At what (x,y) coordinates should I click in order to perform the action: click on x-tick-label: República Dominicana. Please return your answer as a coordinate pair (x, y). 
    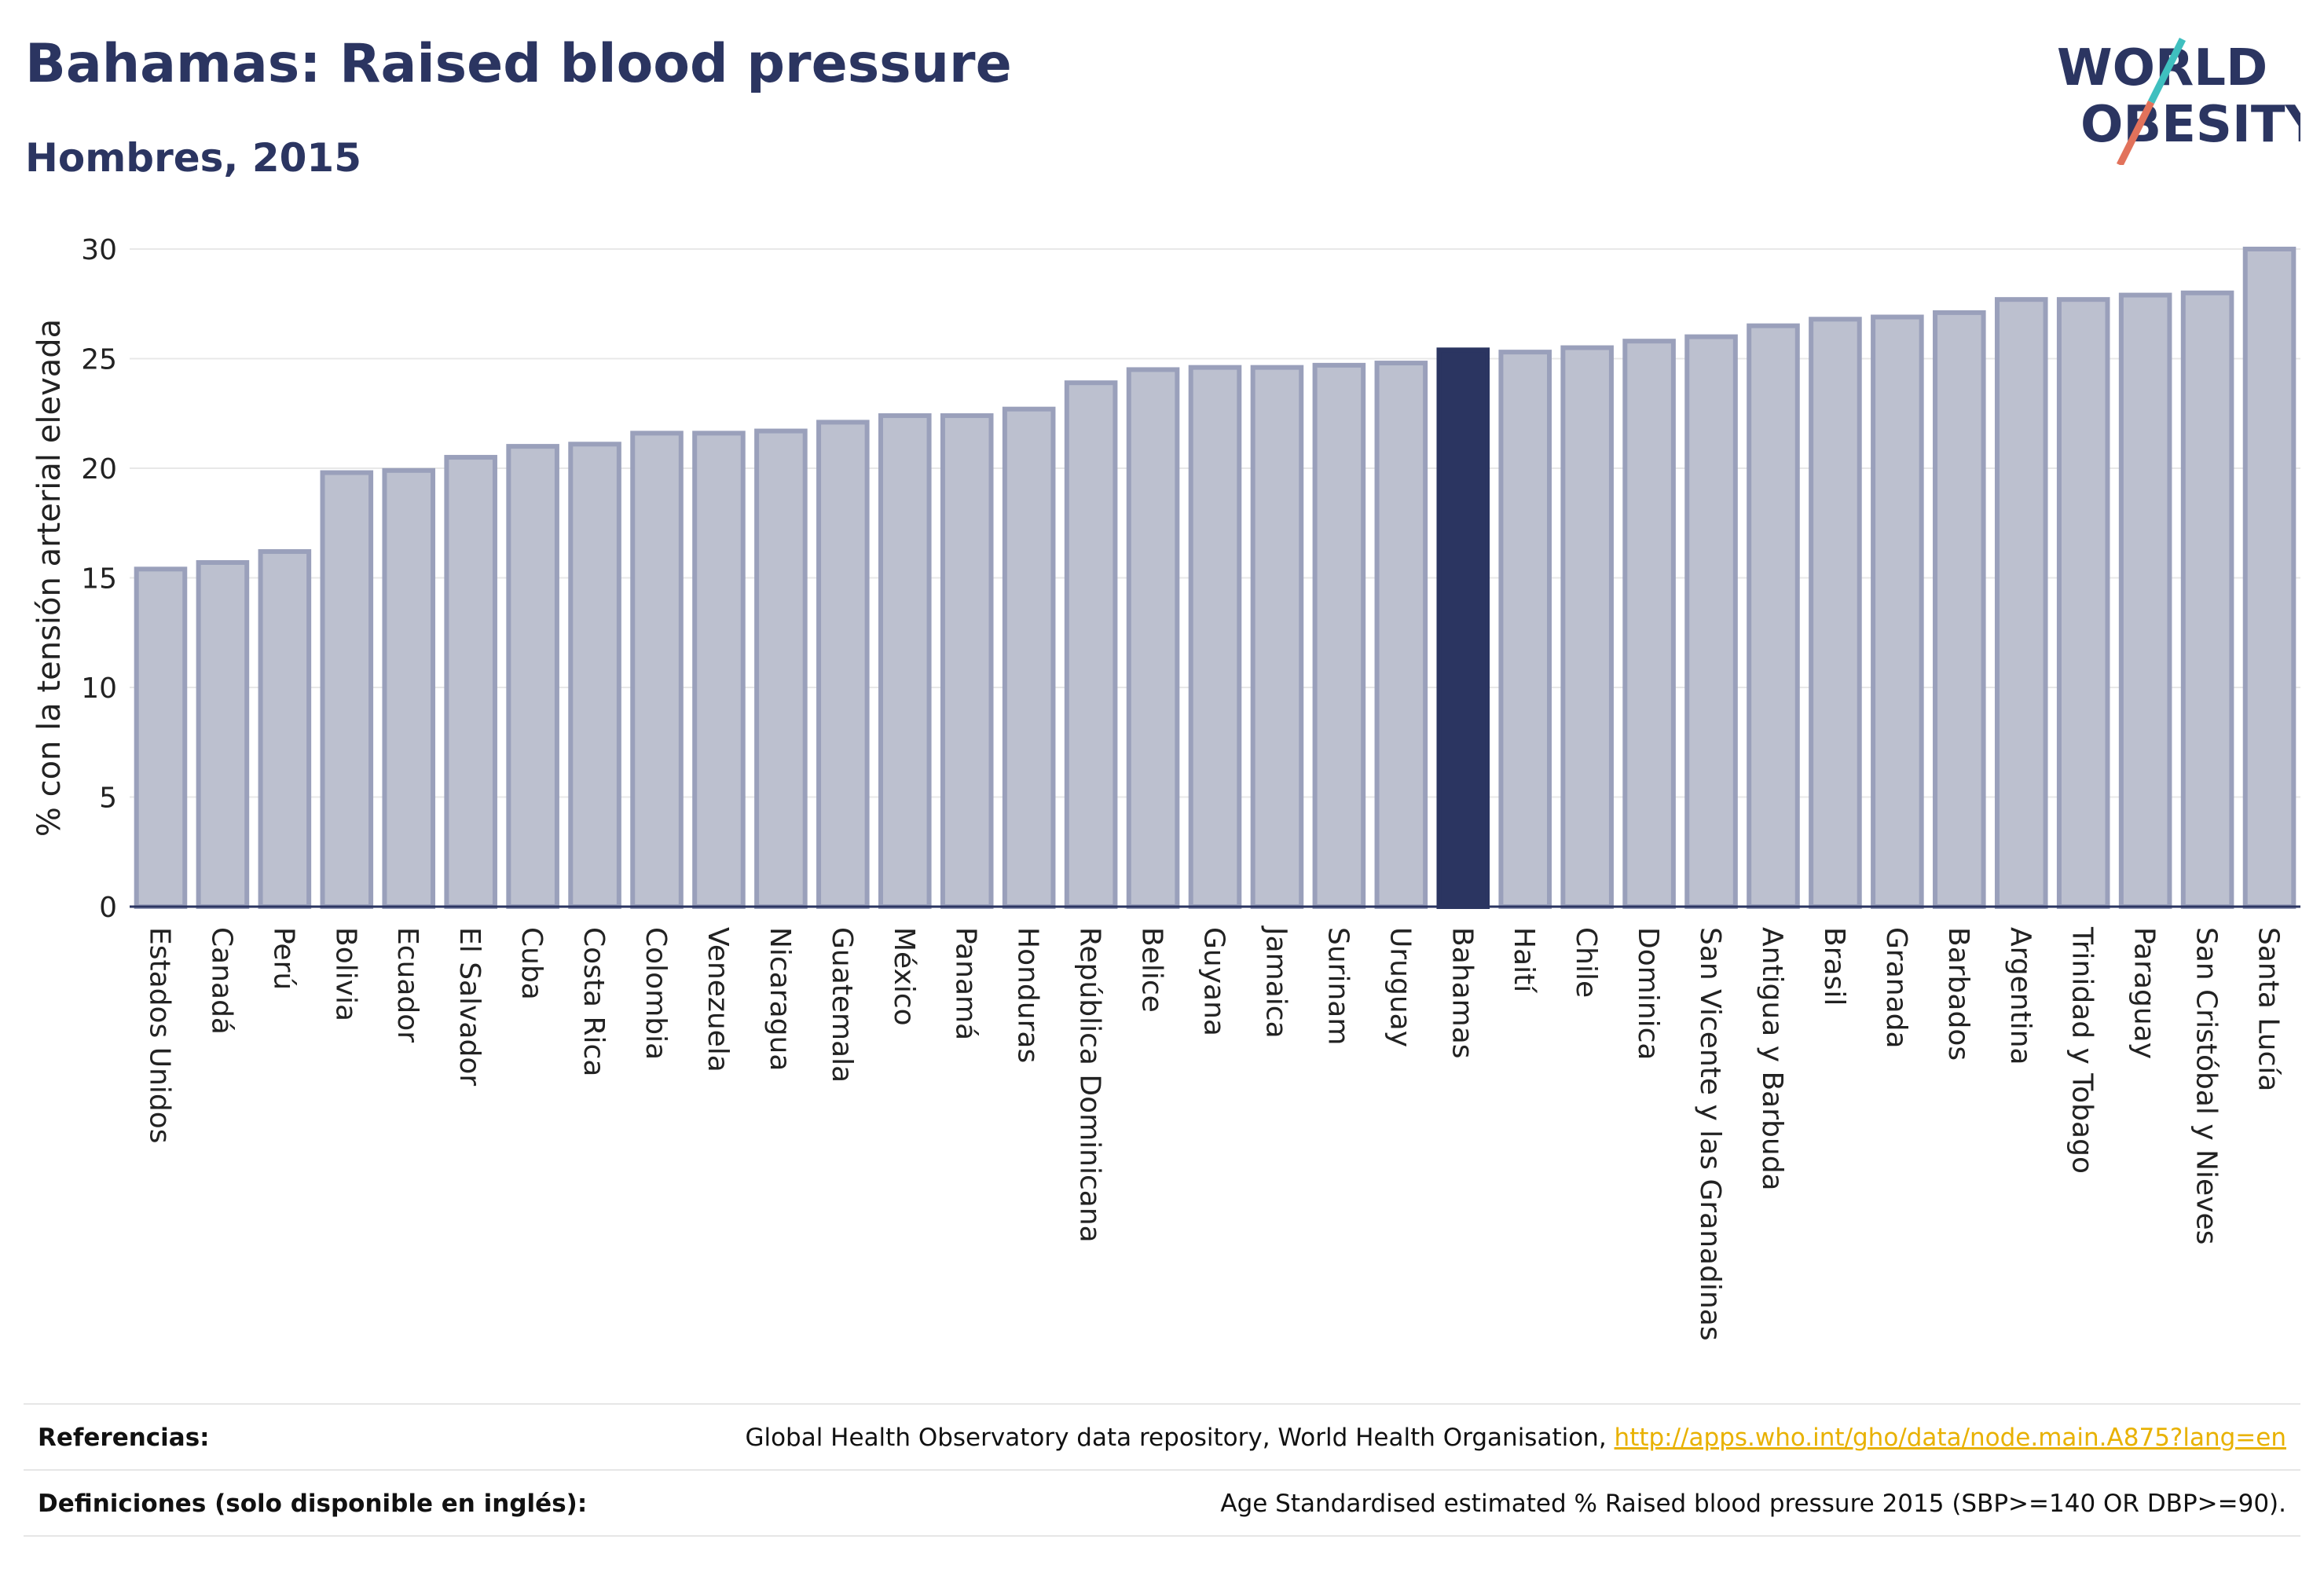
    Looking at the image, I should click on (1090, 1085).